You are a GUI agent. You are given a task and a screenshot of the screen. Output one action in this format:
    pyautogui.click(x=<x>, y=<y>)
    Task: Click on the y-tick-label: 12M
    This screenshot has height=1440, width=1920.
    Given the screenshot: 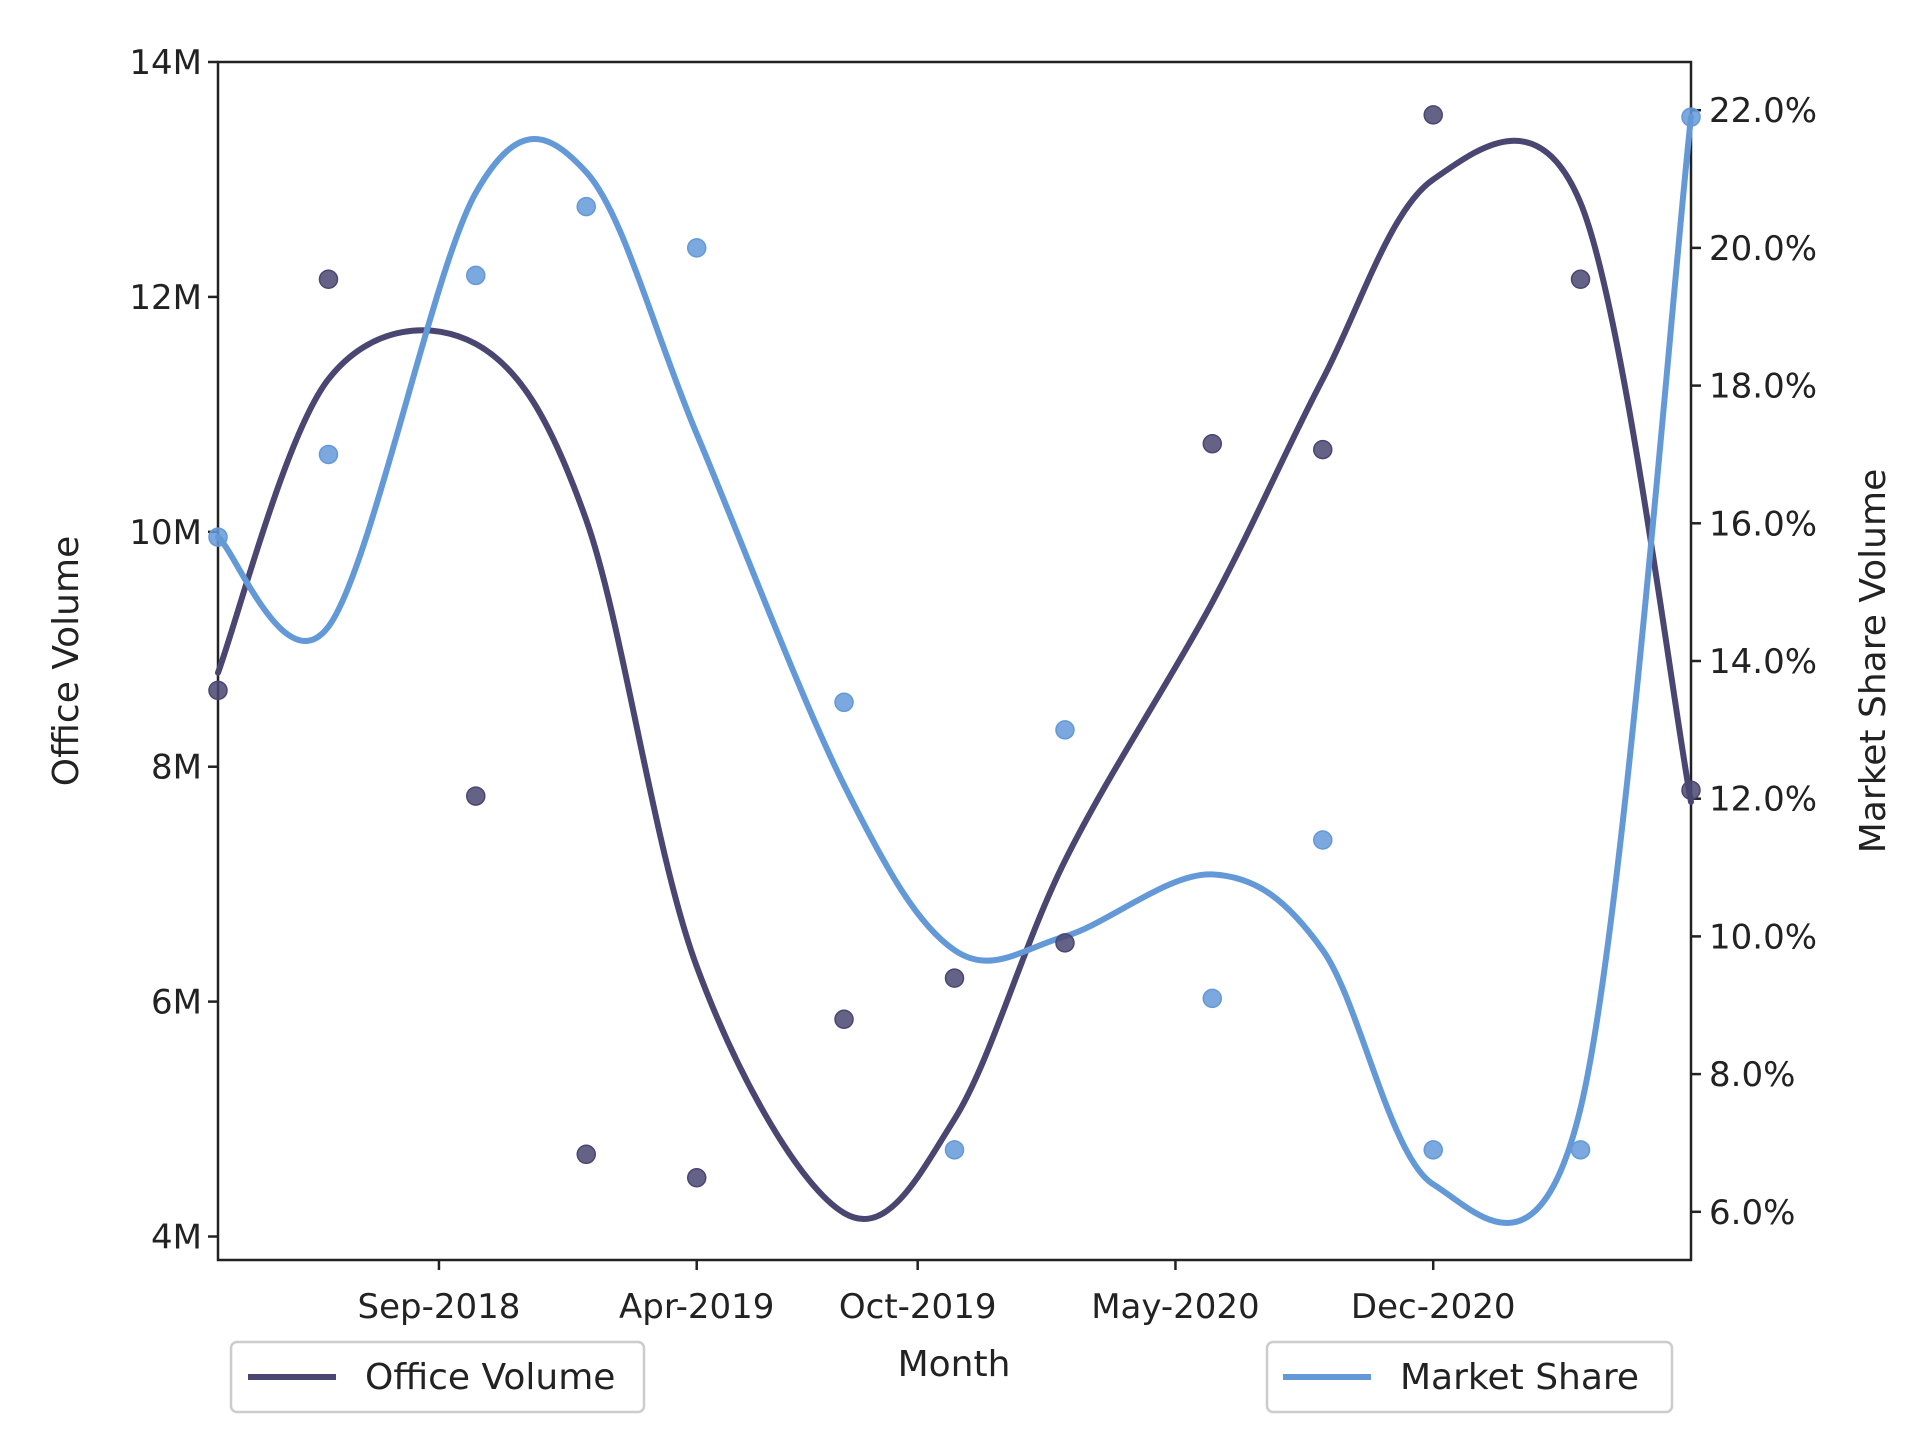 What is the action you would take?
    pyautogui.click(x=165, y=298)
    